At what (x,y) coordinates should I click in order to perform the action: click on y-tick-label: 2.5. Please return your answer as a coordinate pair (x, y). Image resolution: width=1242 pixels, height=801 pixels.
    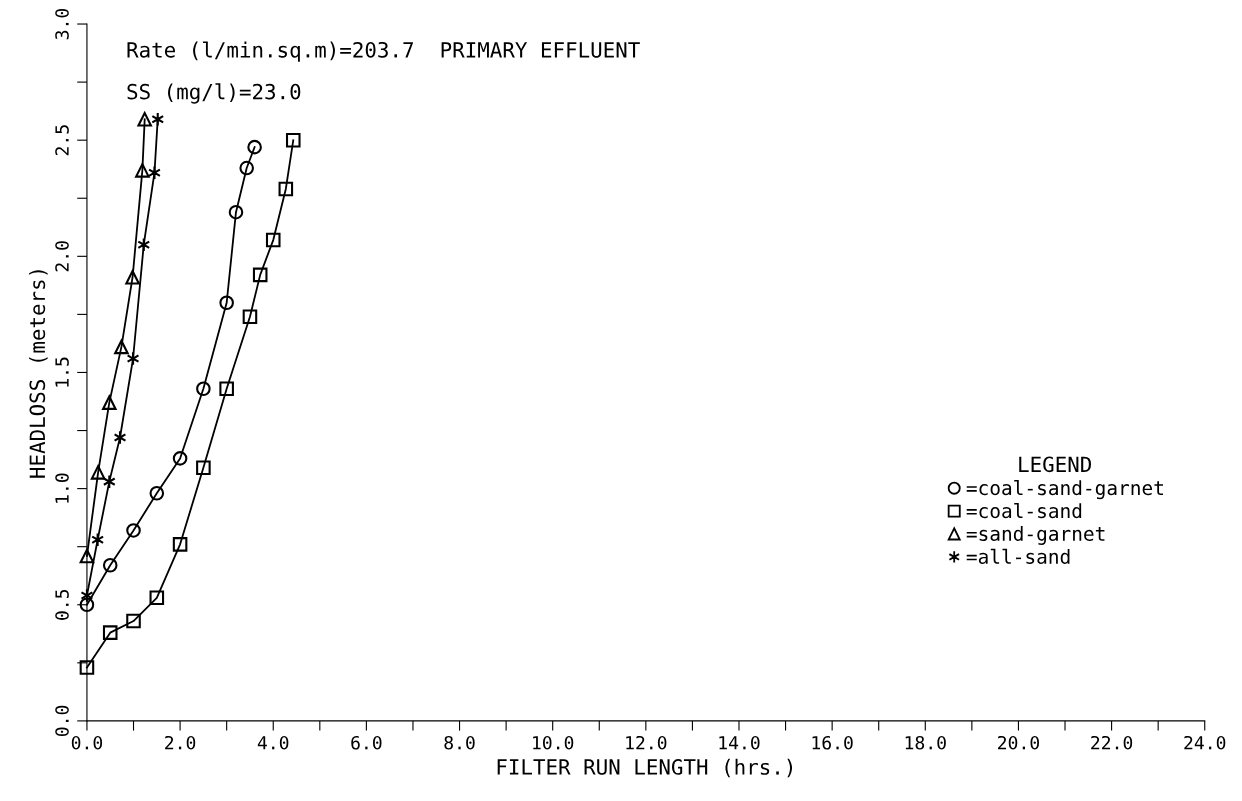
    Looking at the image, I should click on (62, 140).